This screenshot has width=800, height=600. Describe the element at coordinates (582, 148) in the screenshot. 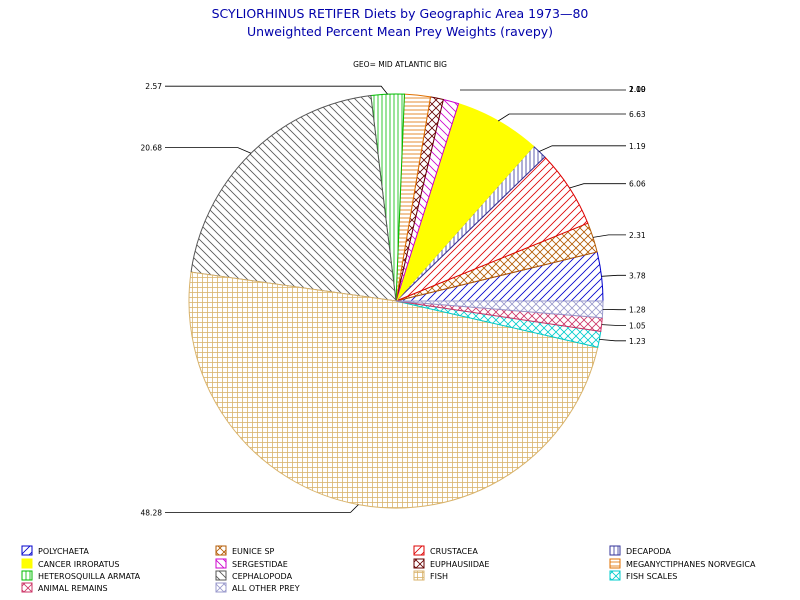

I see `leader-line-decapoda` at that location.